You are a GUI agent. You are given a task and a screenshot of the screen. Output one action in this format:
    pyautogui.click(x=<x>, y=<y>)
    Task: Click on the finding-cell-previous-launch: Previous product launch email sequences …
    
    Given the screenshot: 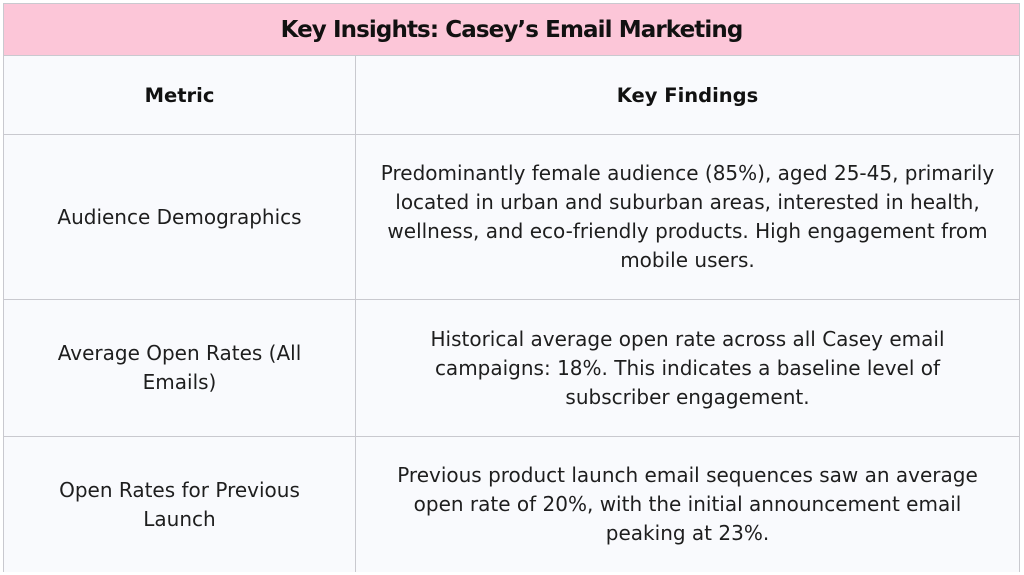 What is the action you would take?
    pyautogui.click(x=687, y=504)
    